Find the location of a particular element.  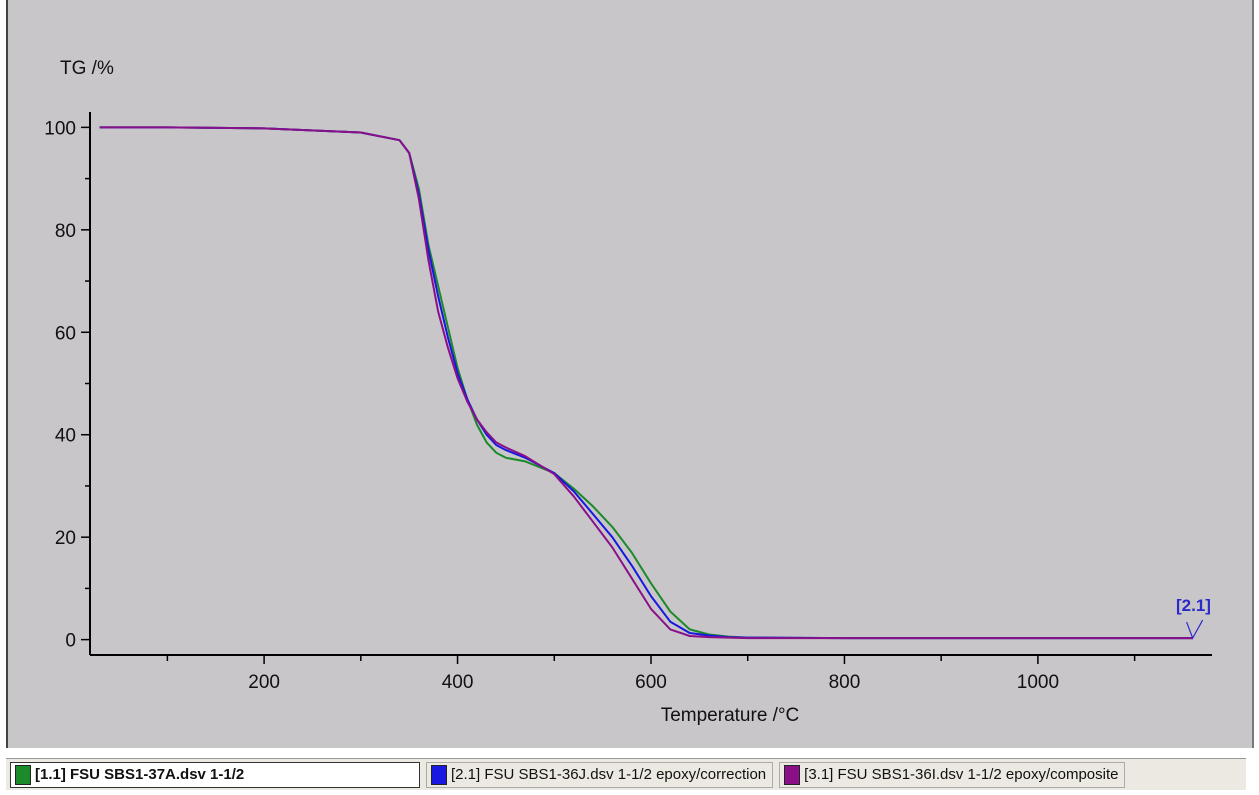

series-annotation: [2.1] is located at coordinates (1193, 605).